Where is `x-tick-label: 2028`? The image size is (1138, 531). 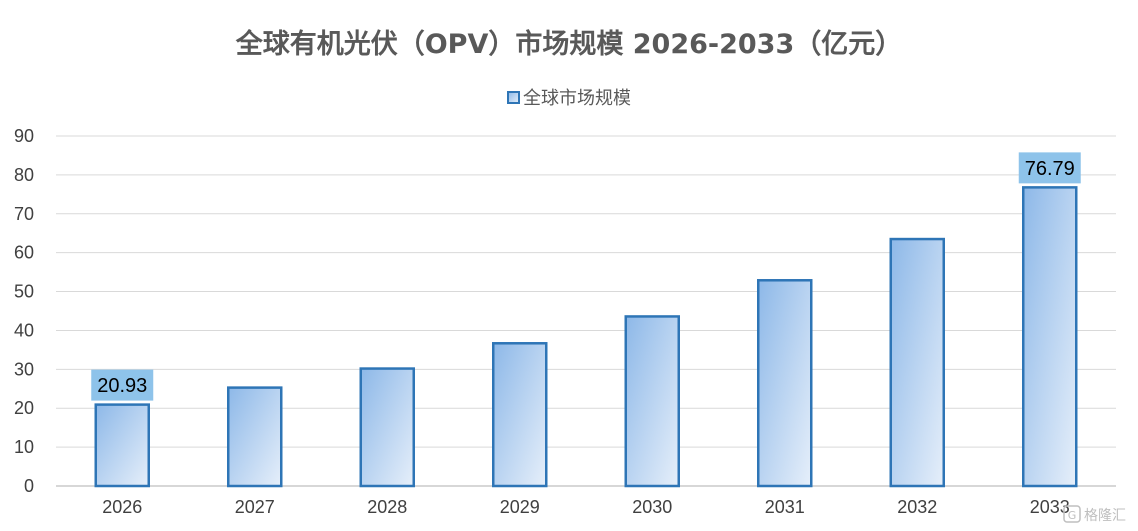
x-tick-label: 2028 is located at coordinates (387, 507).